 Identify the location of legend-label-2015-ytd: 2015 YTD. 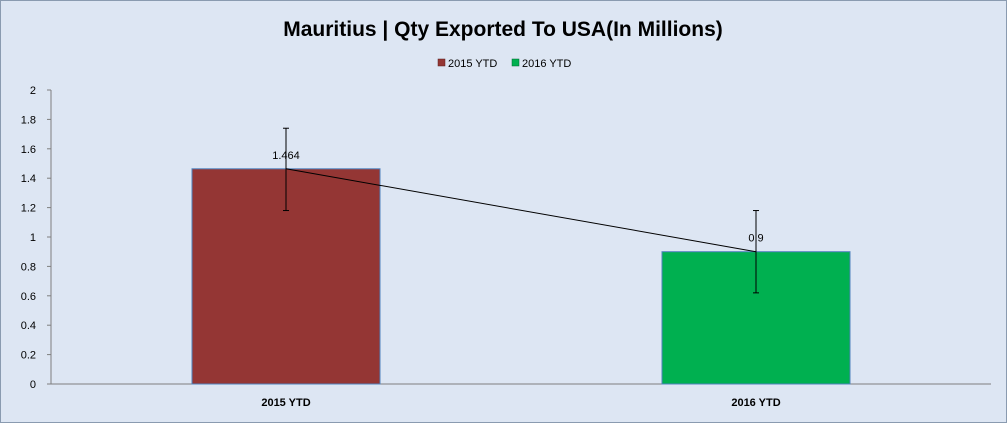
(472, 64).